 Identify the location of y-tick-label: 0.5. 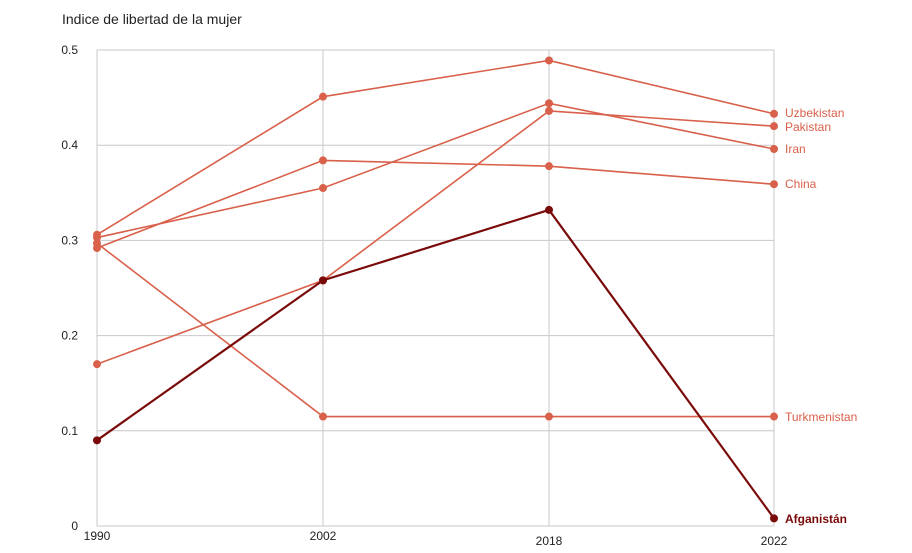
(69, 50).